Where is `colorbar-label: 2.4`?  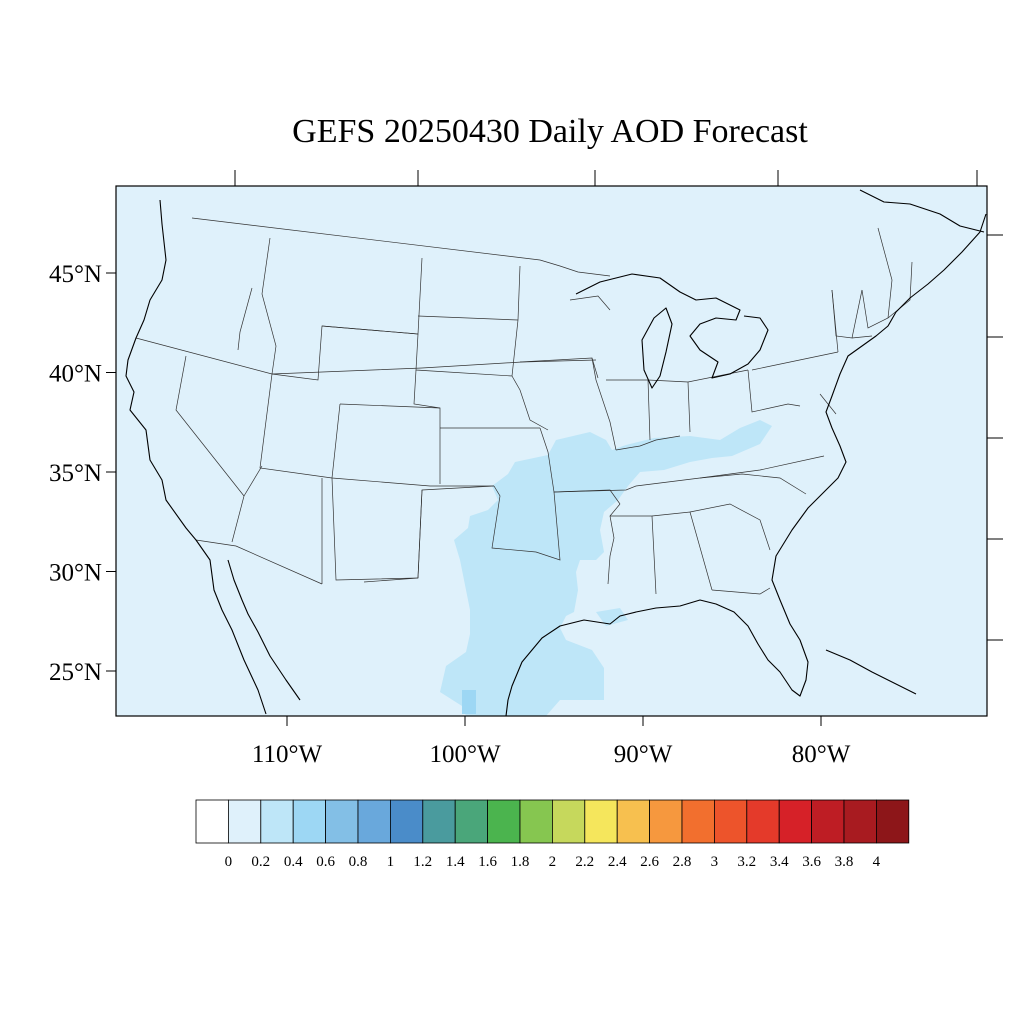
colorbar-label: 2.4 is located at coordinates (617, 862).